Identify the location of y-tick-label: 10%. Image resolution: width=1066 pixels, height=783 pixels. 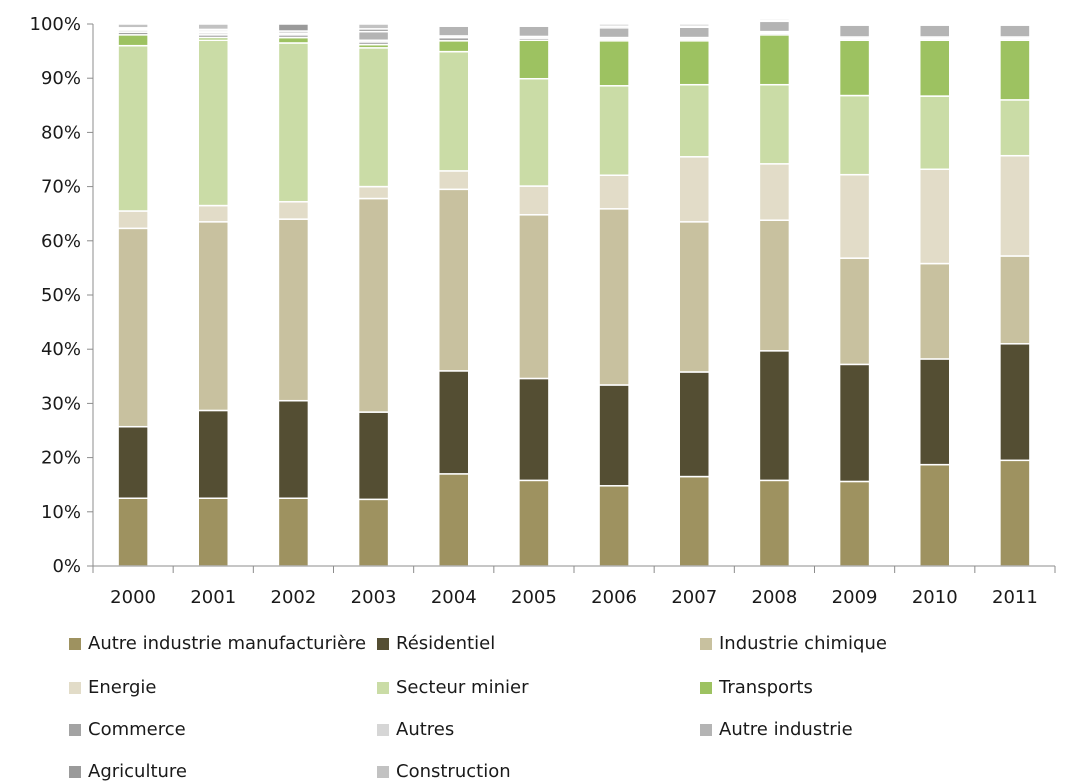
(61, 512).